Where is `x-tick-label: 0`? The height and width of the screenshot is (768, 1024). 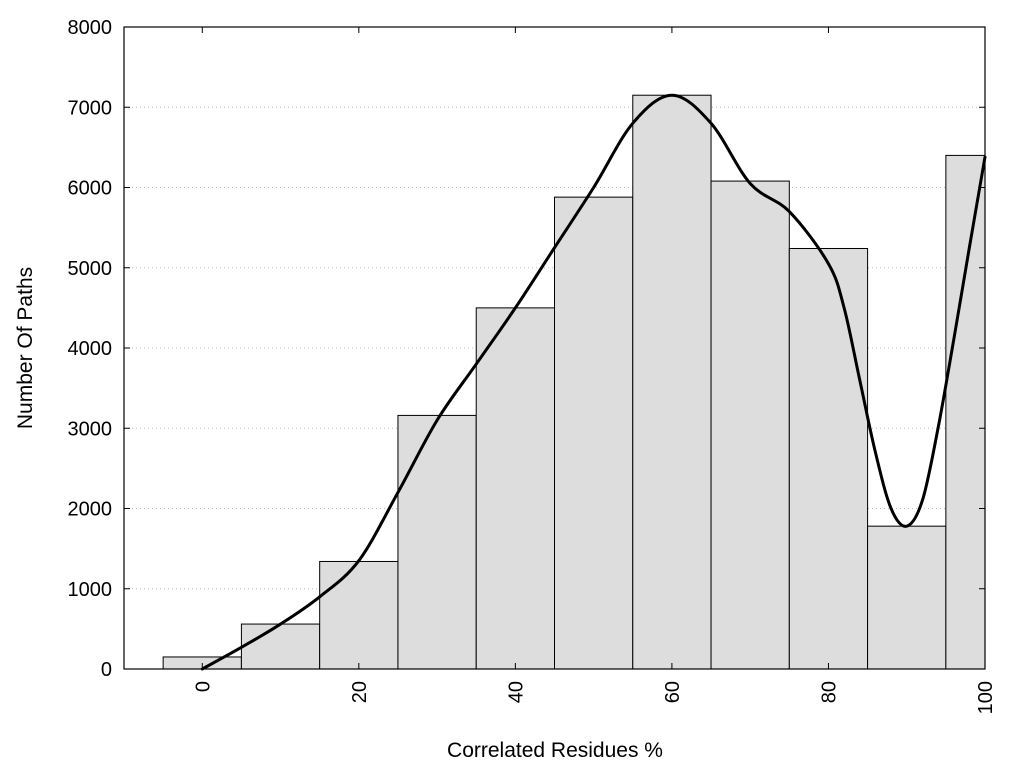
x-tick-label: 0 is located at coordinates (203, 686).